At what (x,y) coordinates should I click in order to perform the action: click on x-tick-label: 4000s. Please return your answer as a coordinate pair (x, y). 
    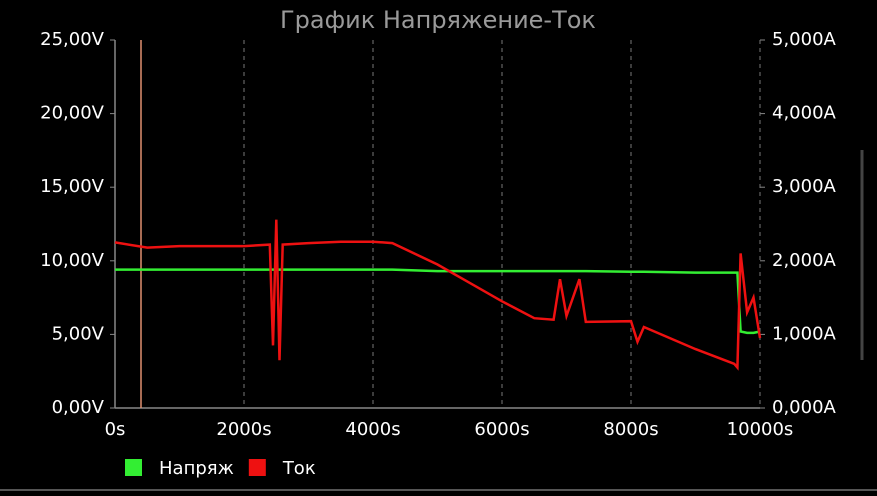
    Looking at the image, I should click on (372, 429).